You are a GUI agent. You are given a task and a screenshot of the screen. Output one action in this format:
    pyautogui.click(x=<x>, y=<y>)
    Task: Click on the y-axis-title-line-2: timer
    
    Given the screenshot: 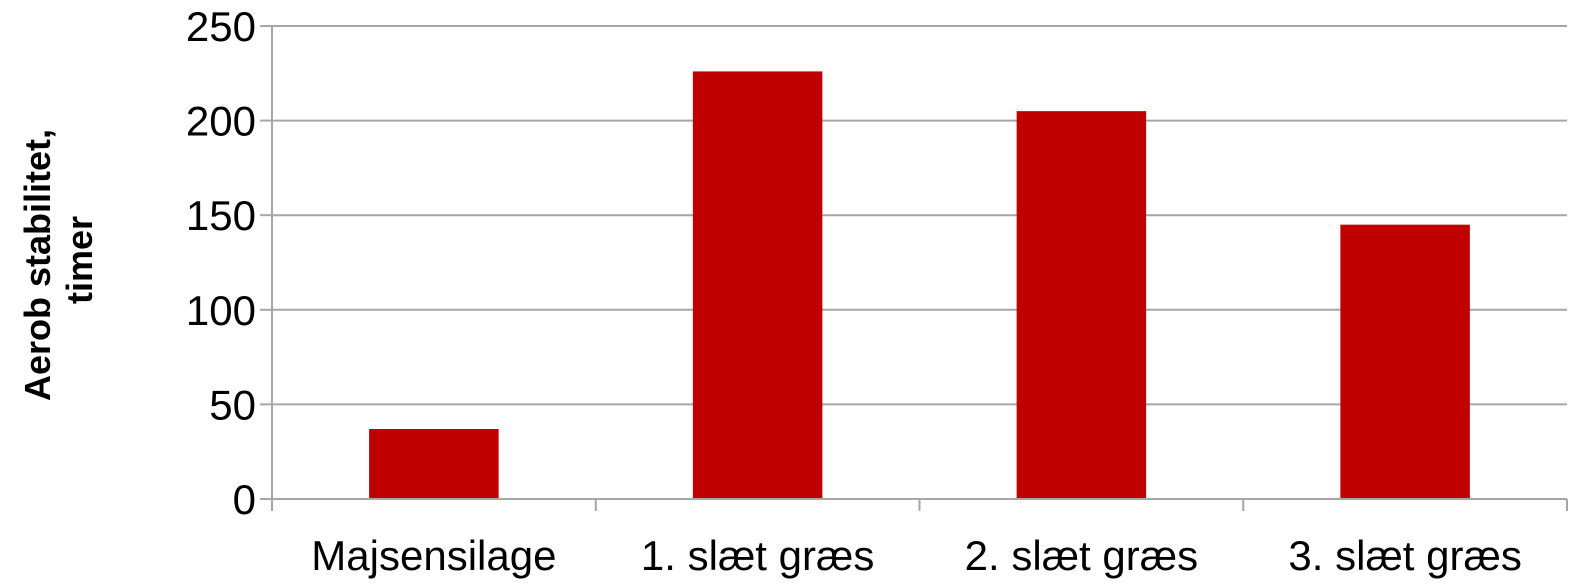 What is the action you would take?
    pyautogui.click(x=79, y=260)
    